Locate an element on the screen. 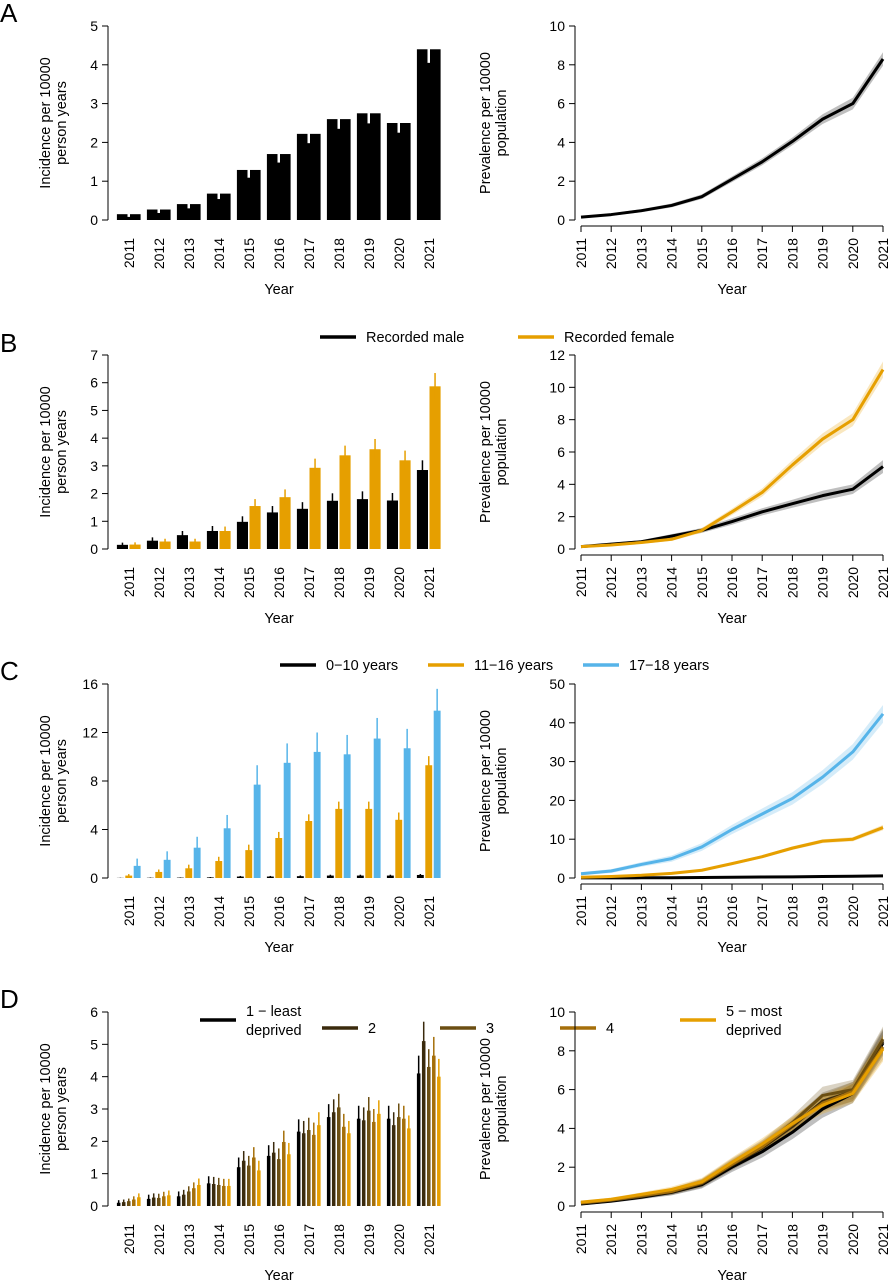 The height and width of the screenshot is (1280, 889). x-tick-label: 2021 is located at coordinates (882, 1239).